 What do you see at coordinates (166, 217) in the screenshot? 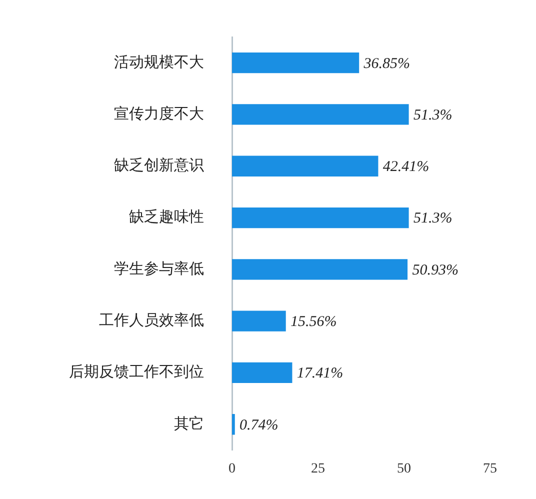
I see `y-tick-label: 缺乏趣味性` at bounding box center [166, 217].